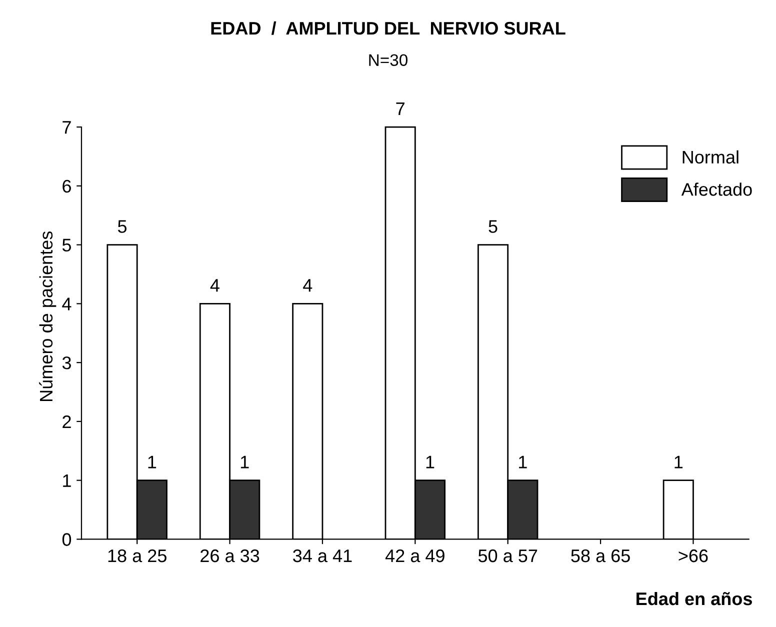 The image size is (776, 627). Describe the element at coordinates (388, 60) in the screenshot. I see `chart-subtitle: N=30` at that location.